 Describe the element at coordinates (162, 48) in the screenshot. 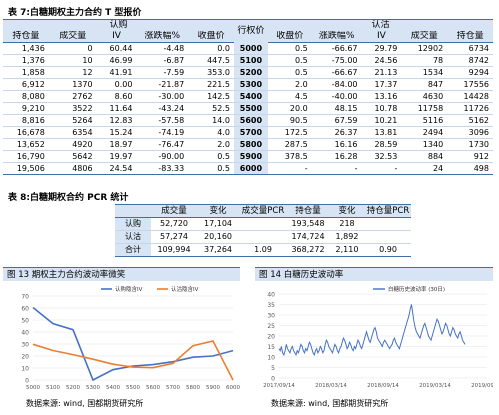

I see `call-cell: -4.48` at that location.